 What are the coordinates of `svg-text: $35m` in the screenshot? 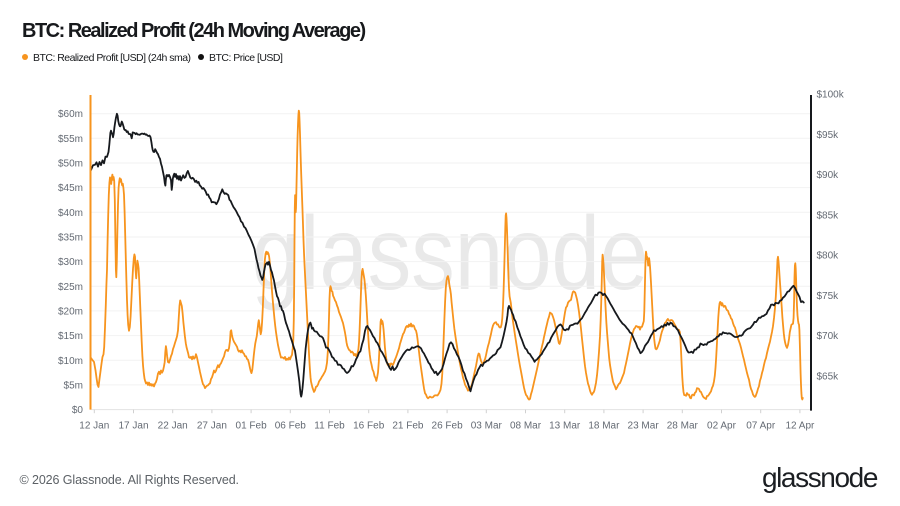 It's located at (70, 238).